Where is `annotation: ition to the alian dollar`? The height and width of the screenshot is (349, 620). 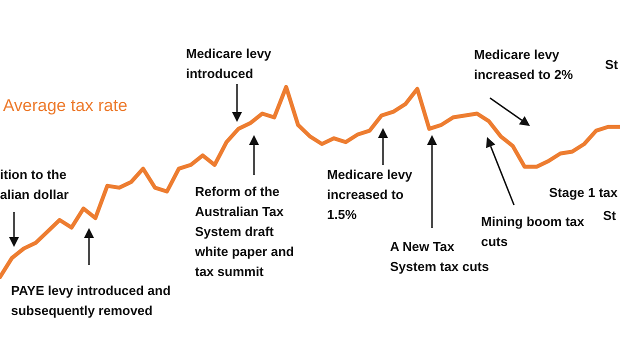 annotation: ition to the alian dollar is located at coordinates (34, 185).